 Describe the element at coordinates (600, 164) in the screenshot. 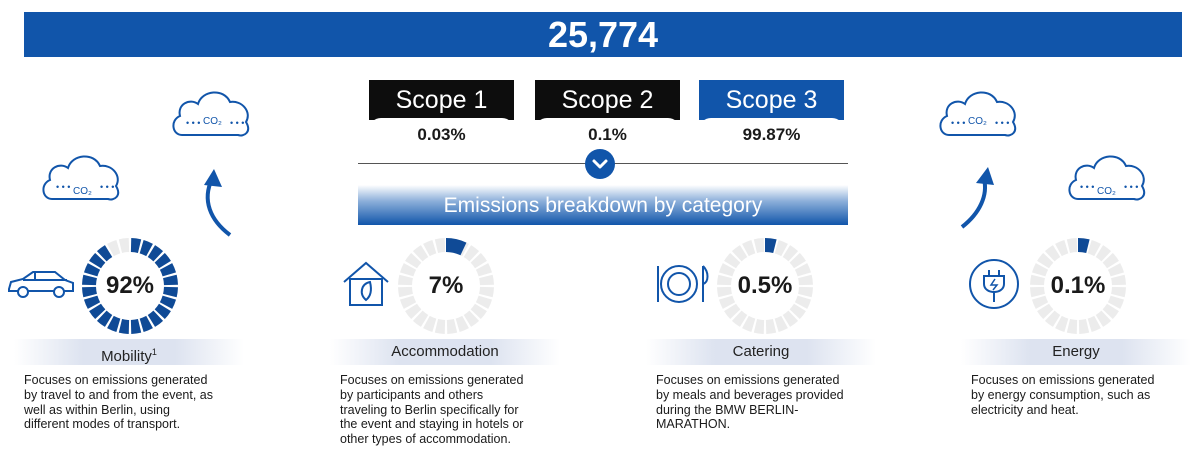

I see `chevron-down-icon` at that location.